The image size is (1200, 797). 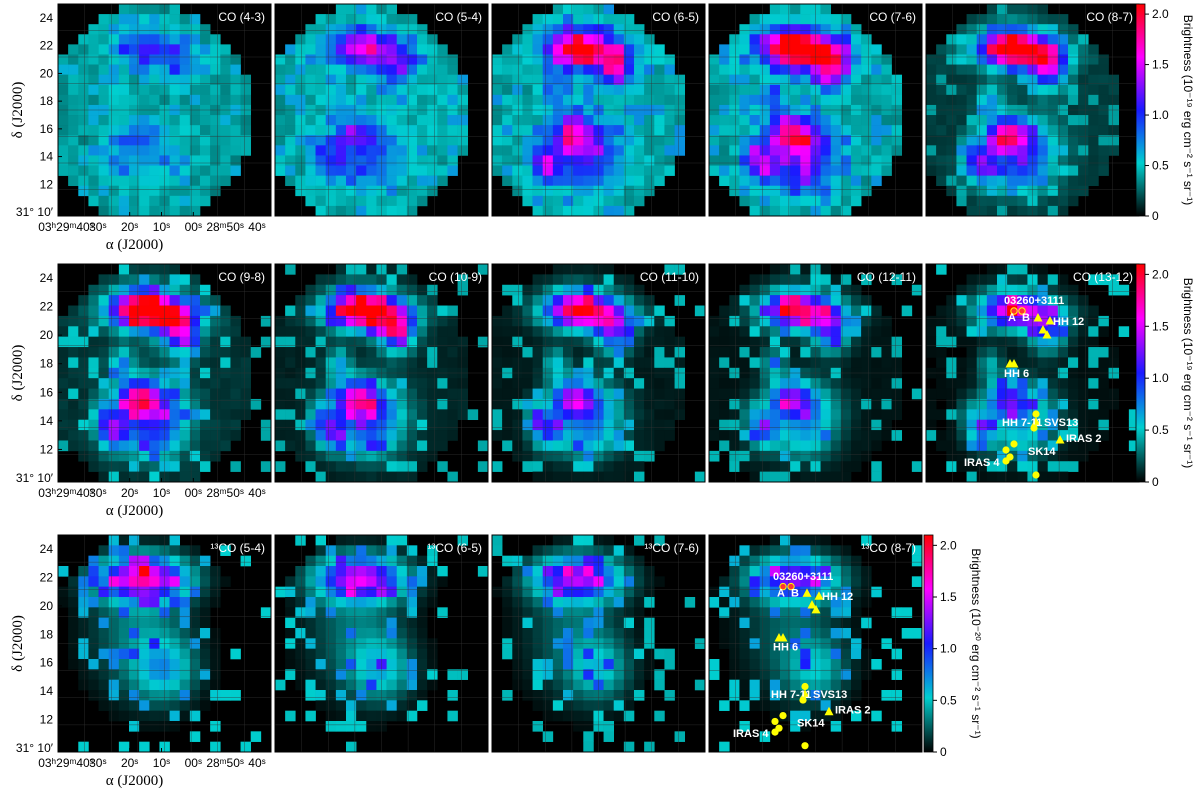 I want to click on source-marker, so click(x=791, y=586).